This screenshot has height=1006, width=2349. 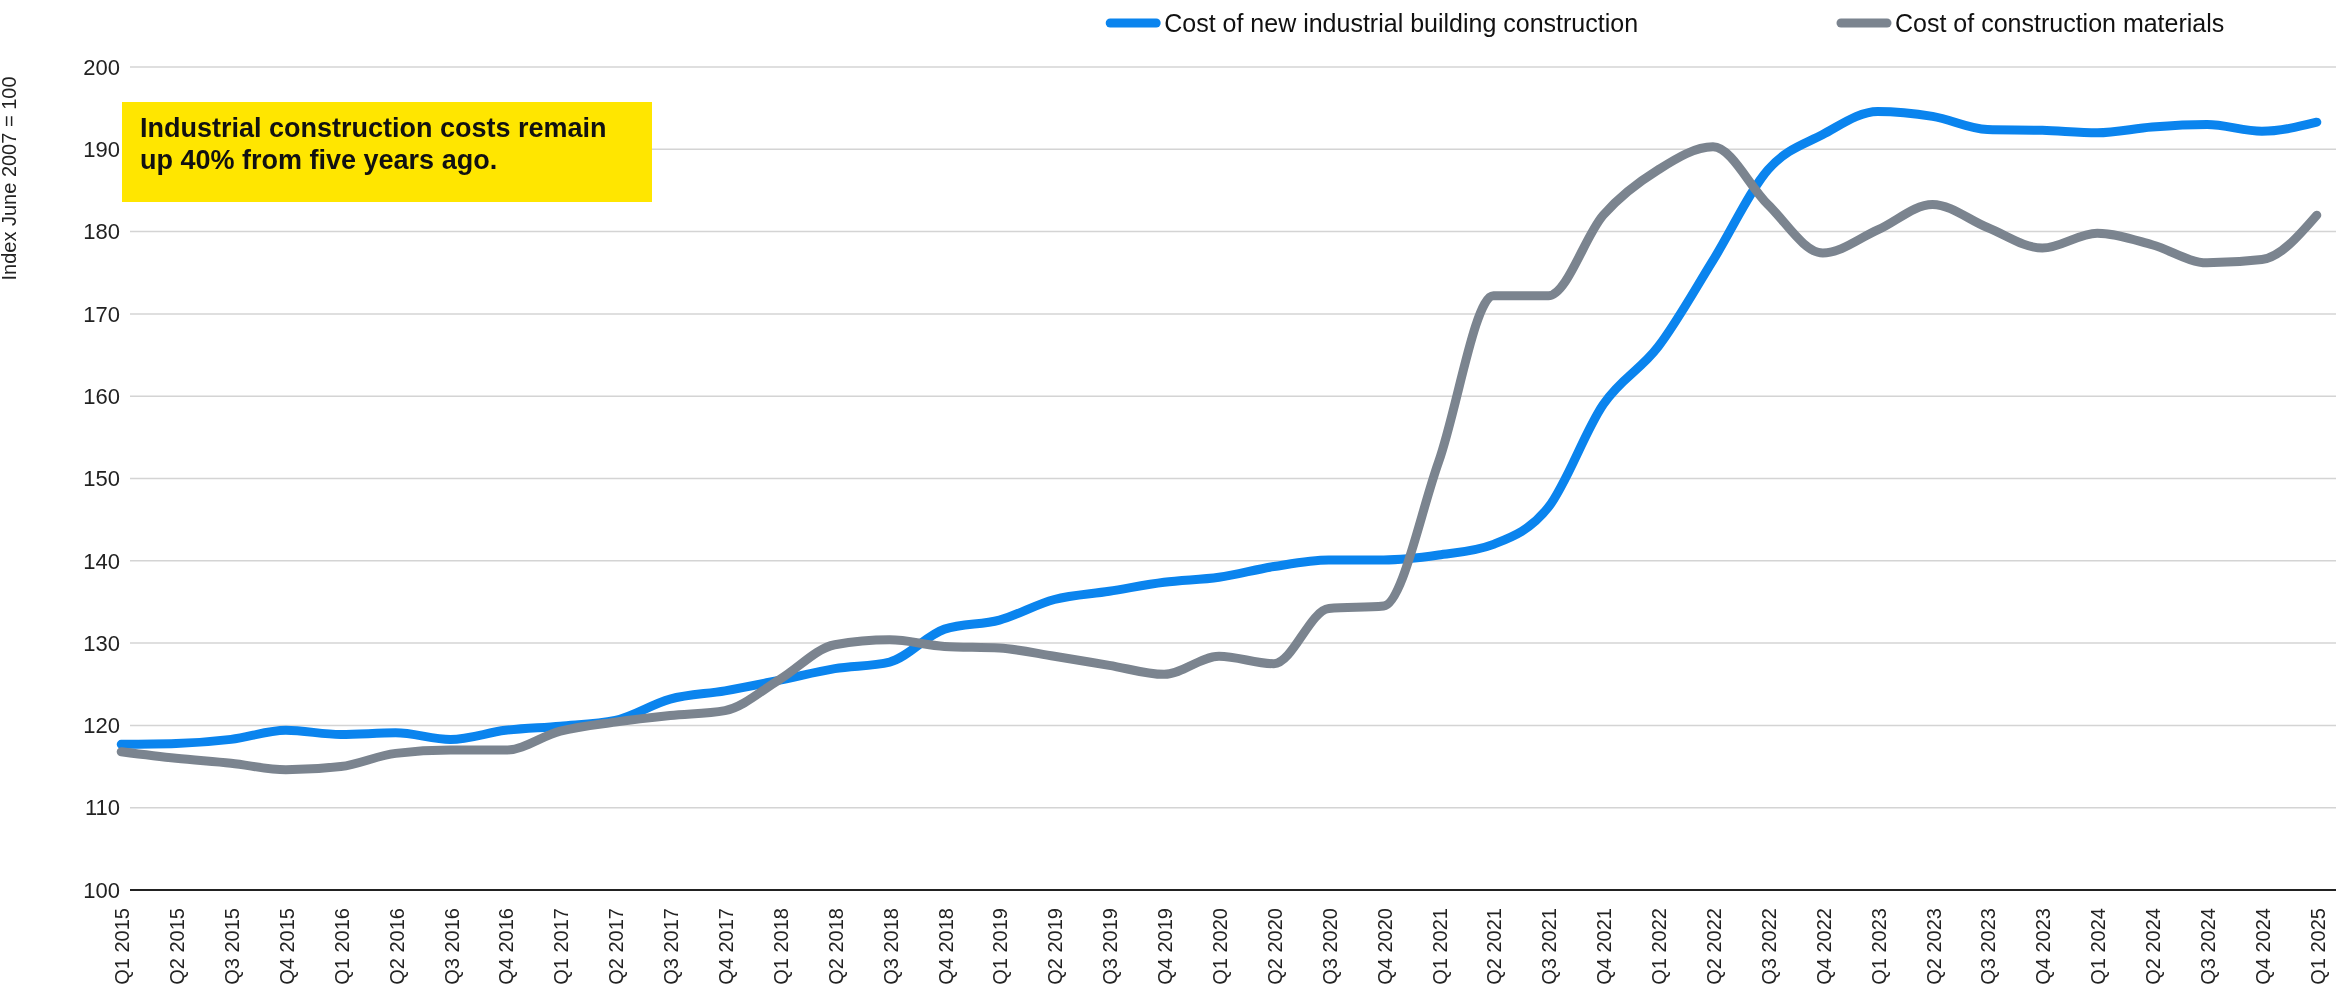 I want to click on x-tick-label: Q1 2019, so click(x=1000, y=946).